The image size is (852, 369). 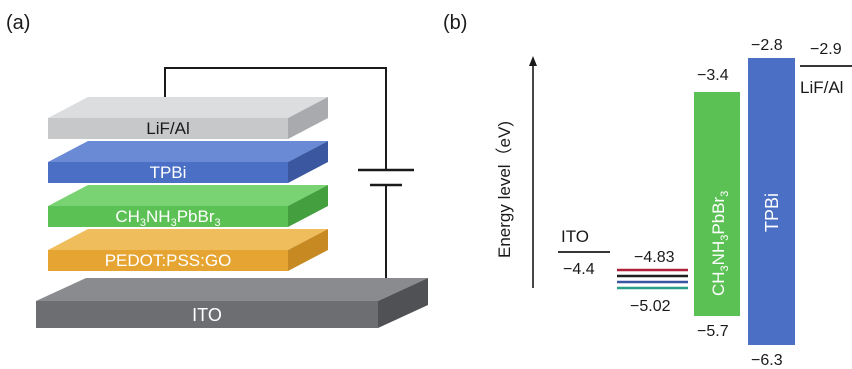 What do you see at coordinates (18, 23) in the screenshot?
I see `panel-a-label: (a)` at bounding box center [18, 23].